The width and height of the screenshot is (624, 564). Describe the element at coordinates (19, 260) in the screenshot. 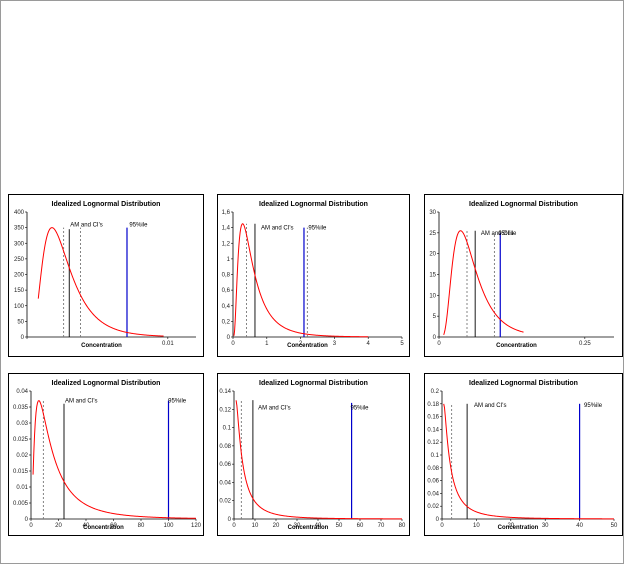

I see `y-tick-label: 250` at that location.